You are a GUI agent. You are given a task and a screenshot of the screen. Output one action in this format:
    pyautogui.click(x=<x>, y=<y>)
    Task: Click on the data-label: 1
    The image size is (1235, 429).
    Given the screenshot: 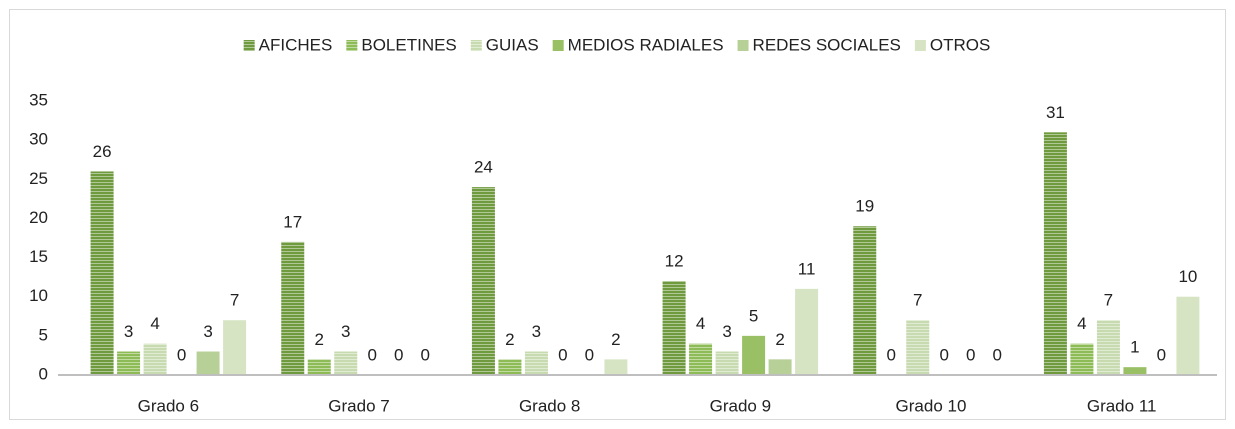 What is the action you would take?
    pyautogui.click(x=1134, y=347)
    